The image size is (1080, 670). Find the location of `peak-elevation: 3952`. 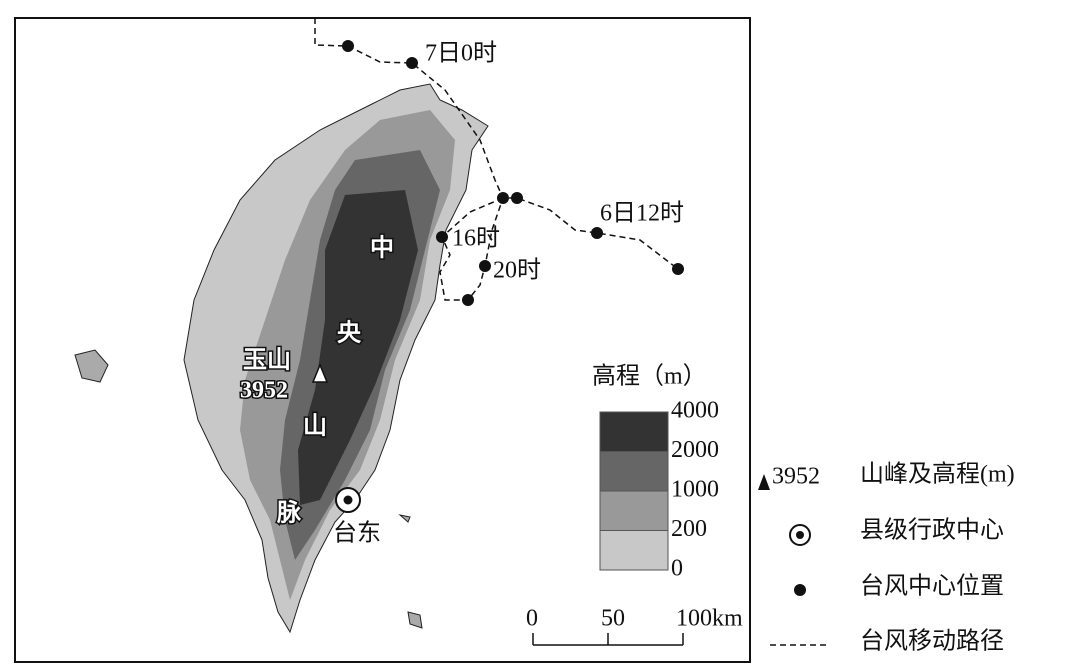

peak-elevation: 3952 is located at coordinates (264, 391).